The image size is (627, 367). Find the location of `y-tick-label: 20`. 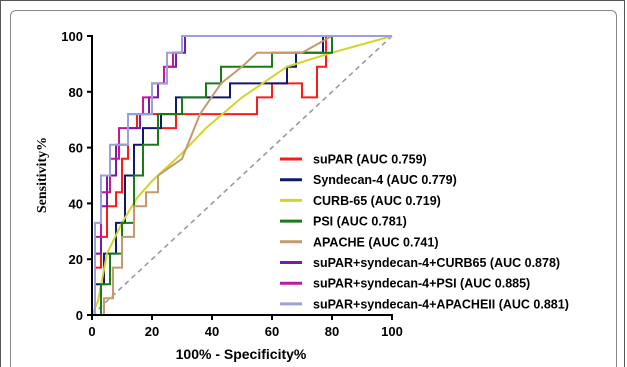

y-tick-label: 20 is located at coordinates (76, 259).